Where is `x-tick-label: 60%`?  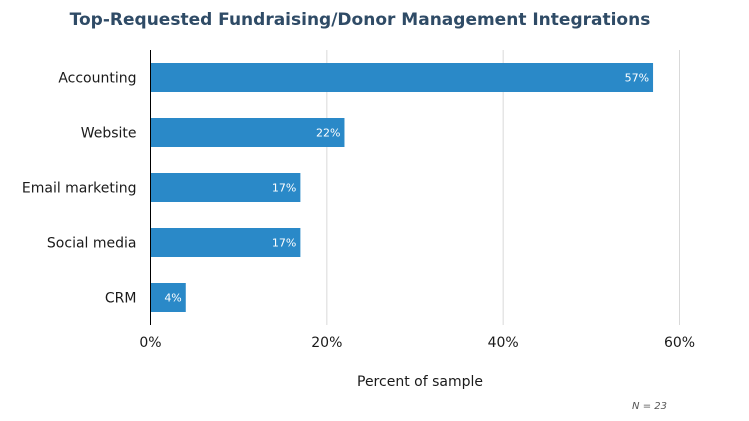
x-tick-label: 60% is located at coordinates (679, 343).